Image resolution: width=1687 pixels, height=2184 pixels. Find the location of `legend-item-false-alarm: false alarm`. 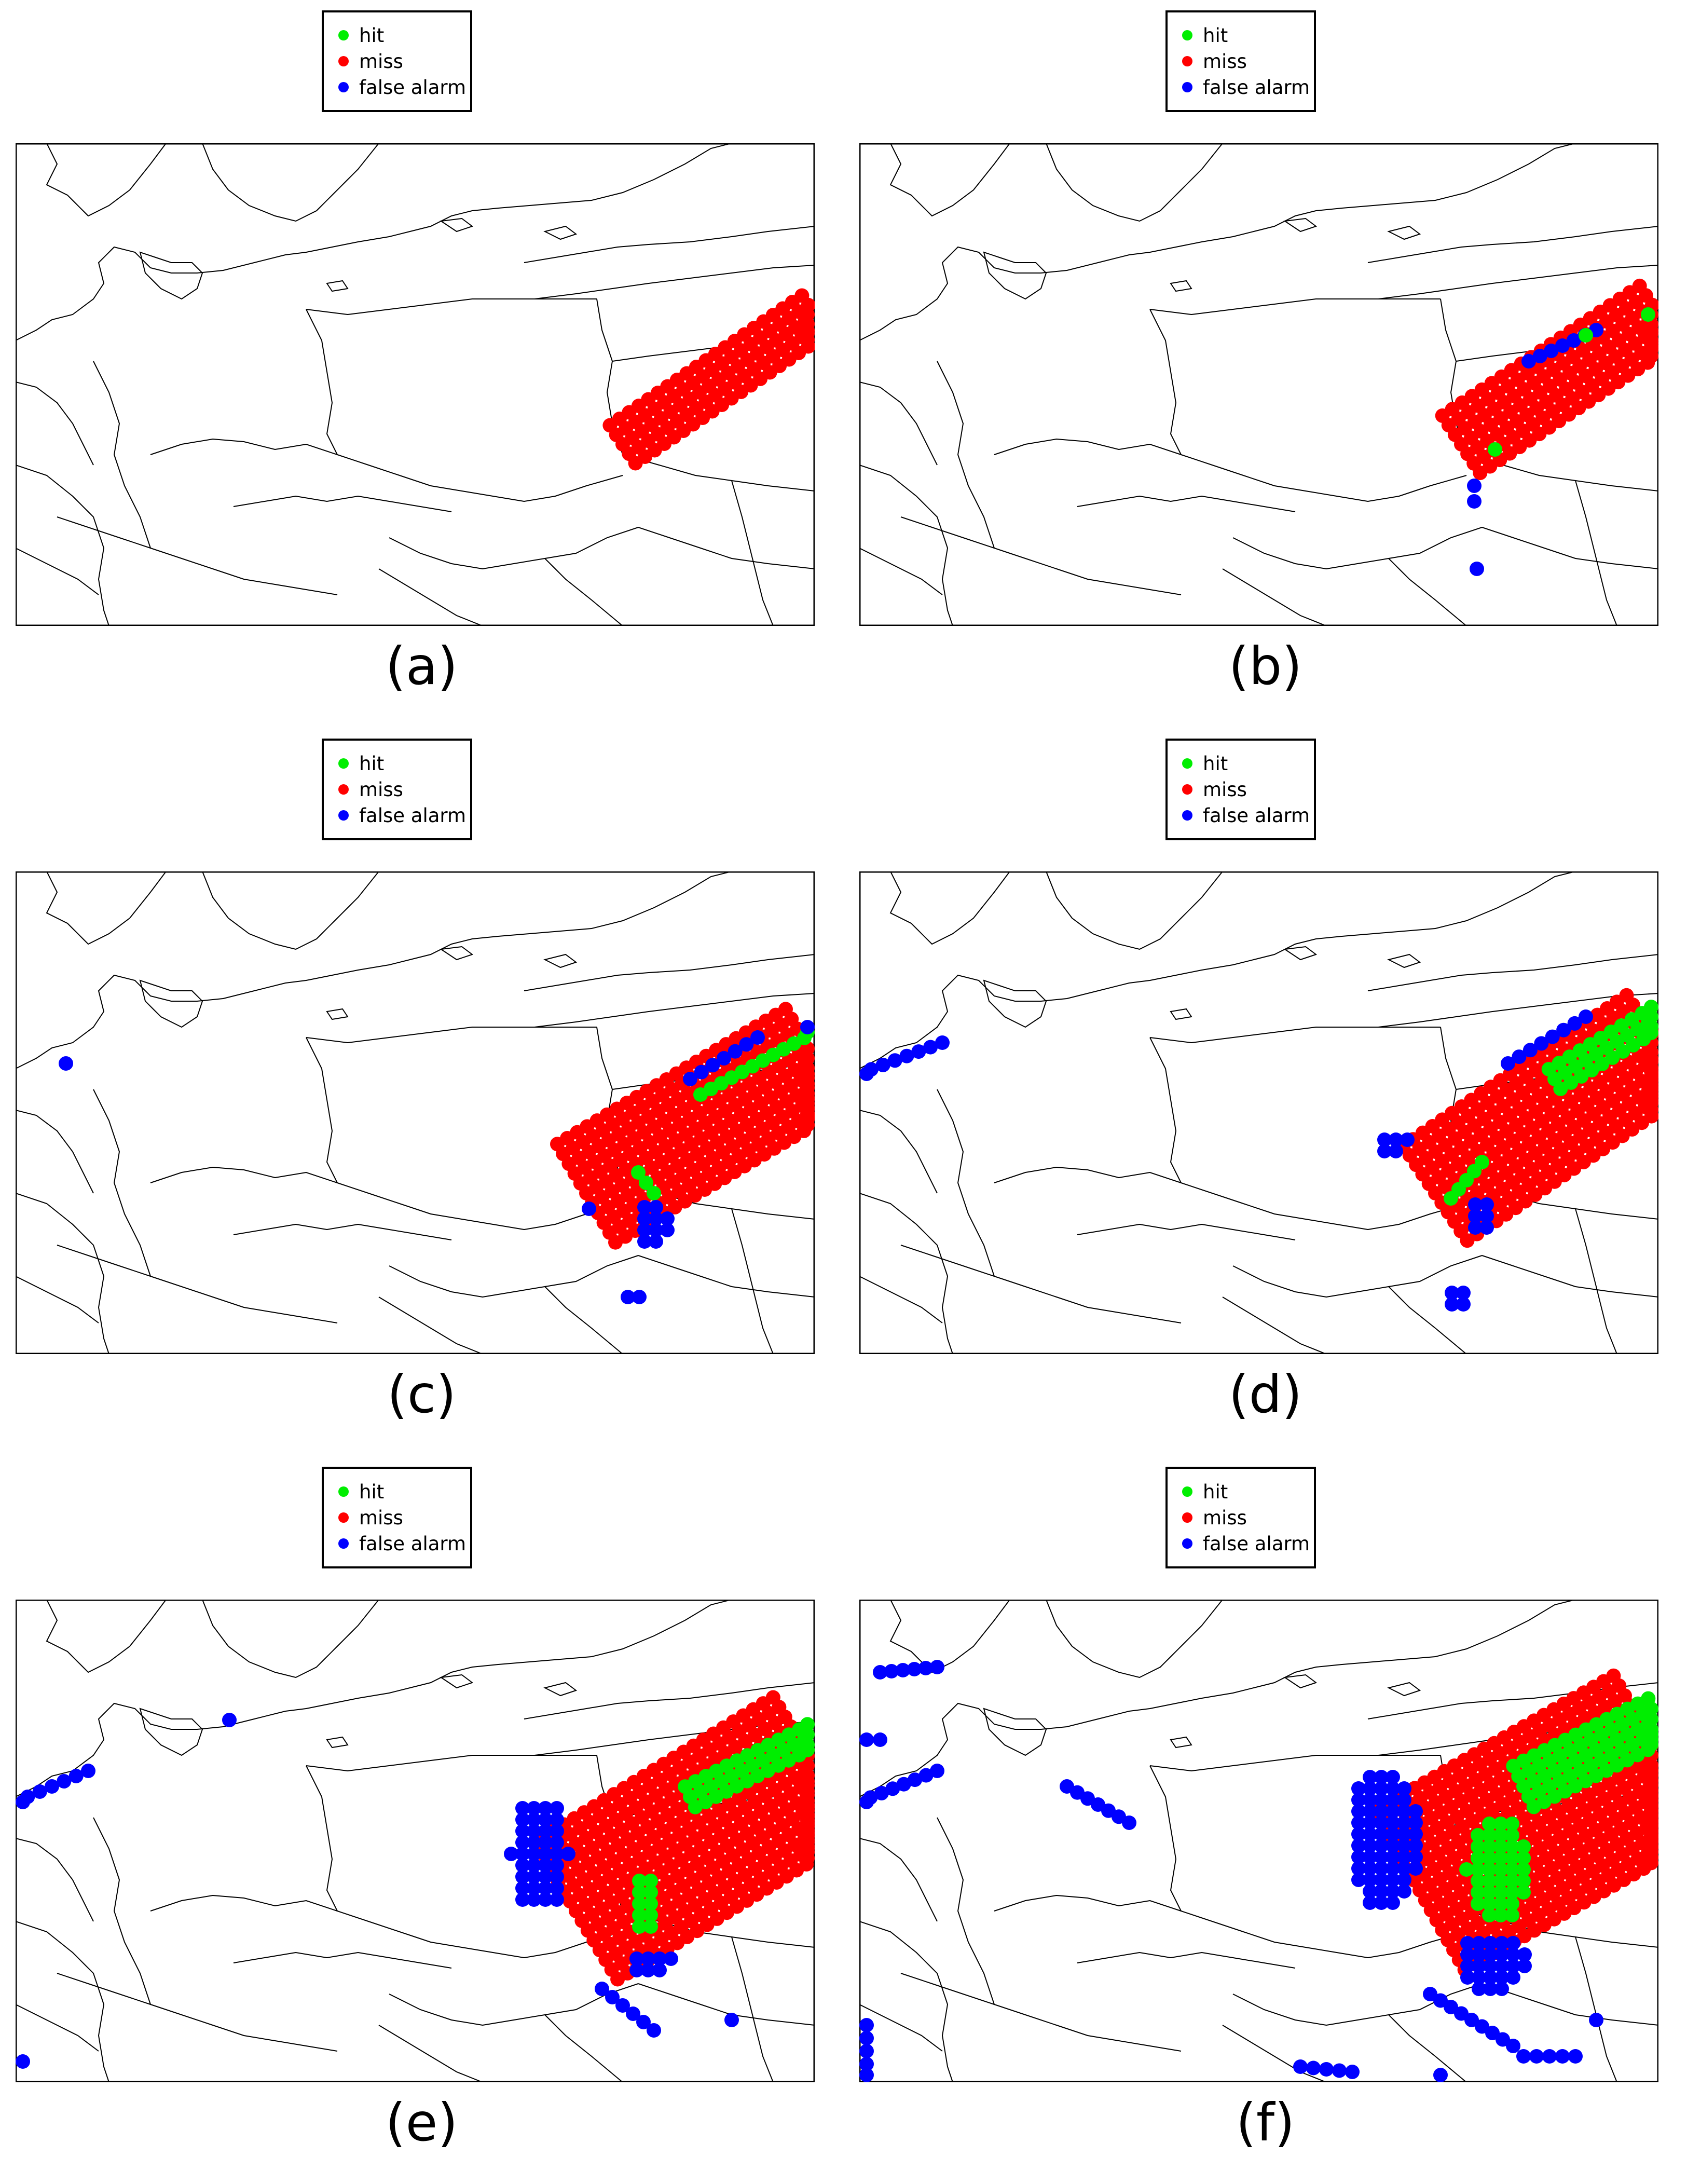

legend-item-false-alarm: false alarm is located at coordinates (402, 1544).